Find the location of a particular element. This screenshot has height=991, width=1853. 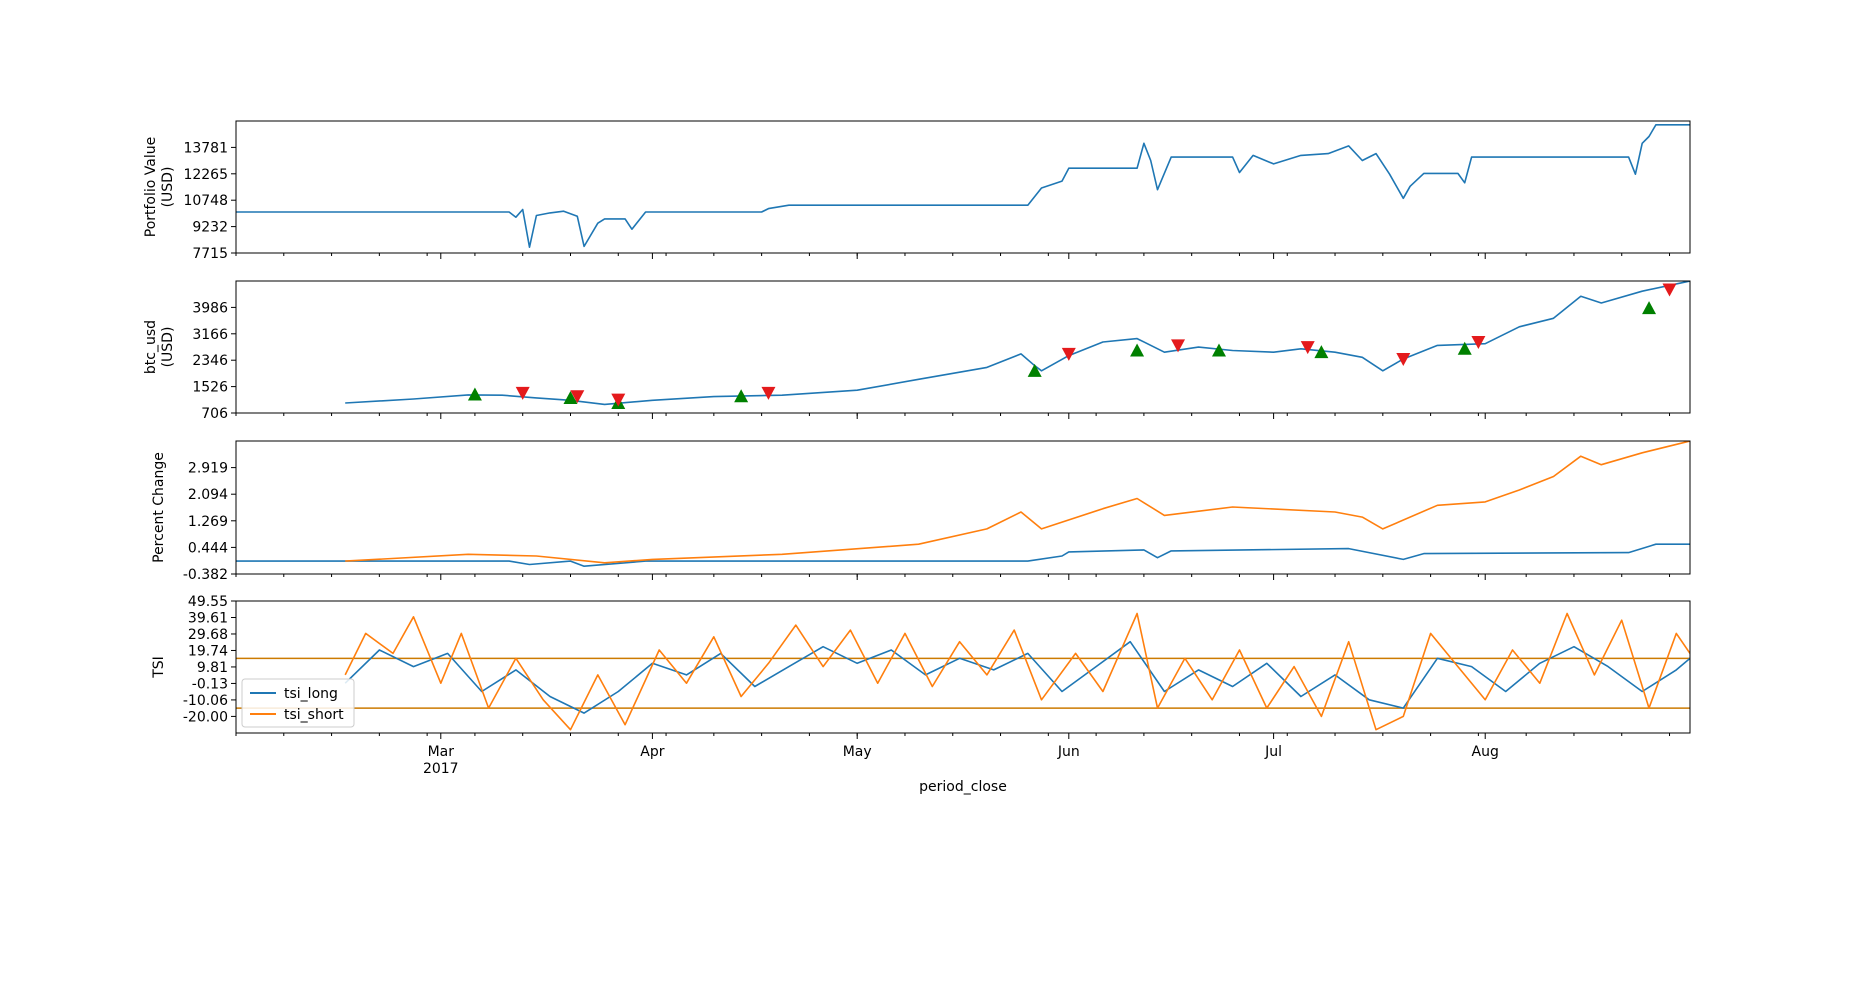

y-tick-label: -10.06 is located at coordinates (205, 701).